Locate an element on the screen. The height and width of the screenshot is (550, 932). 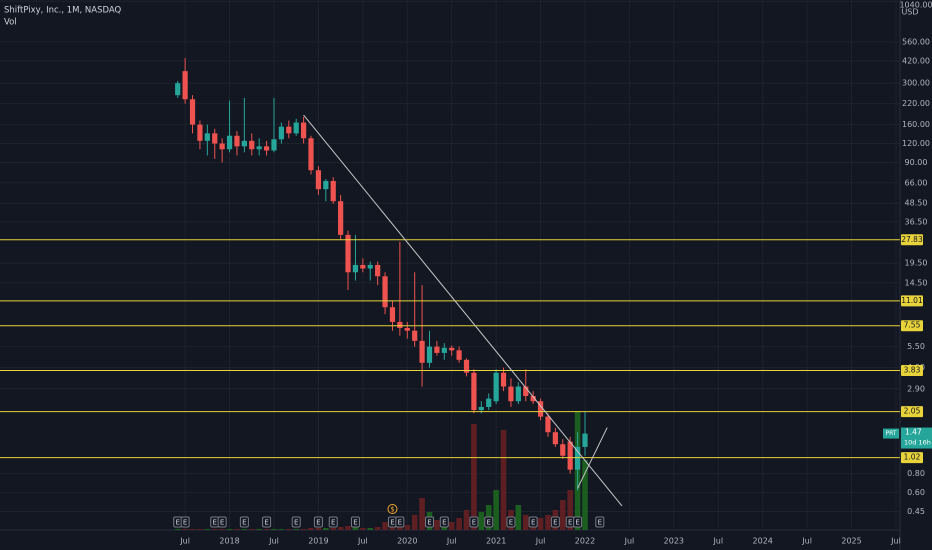
y-tick-label: 19.50 is located at coordinates (916, 263).